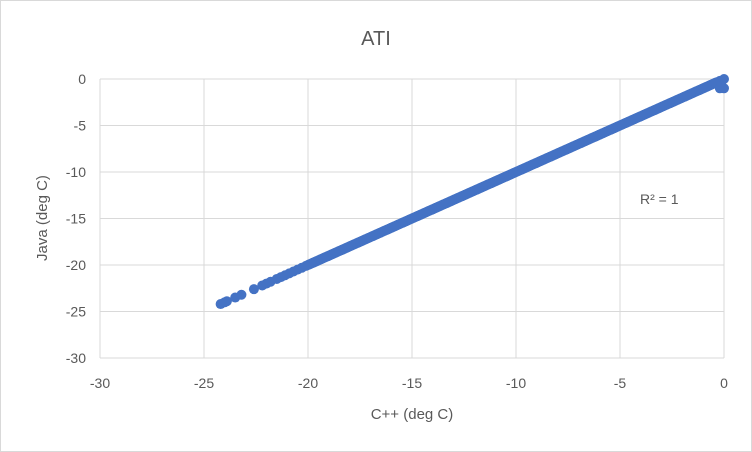  What do you see at coordinates (724, 383) in the screenshot?
I see `x-tick-label: 0` at bounding box center [724, 383].